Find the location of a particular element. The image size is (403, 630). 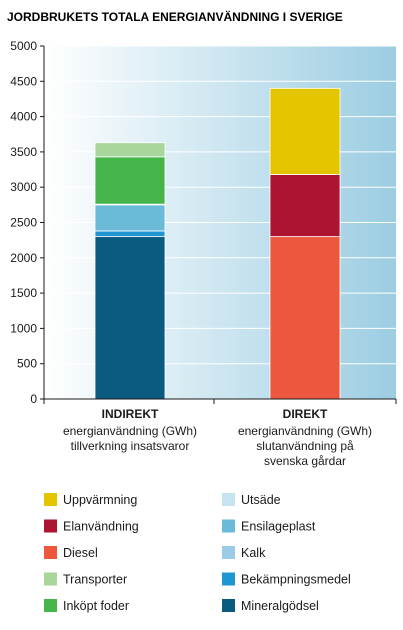

y-tick-labels: 0 500 1000 1500 2000 2500 3000 3500 4000 4500 5000 is located at coordinates (23, 222).